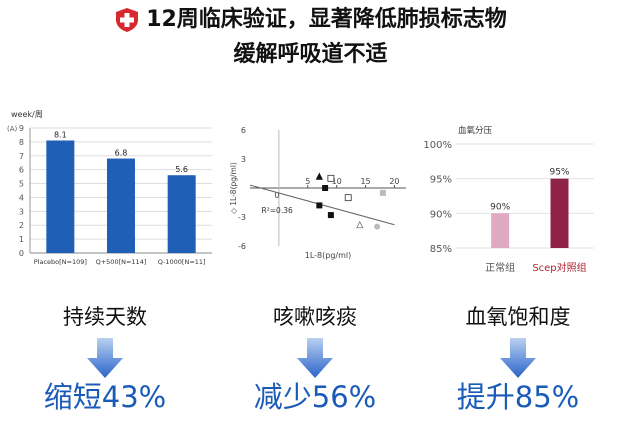  What do you see at coordinates (276, 195) in the screenshot?
I see `x-tick-label: 0` at bounding box center [276, 195].